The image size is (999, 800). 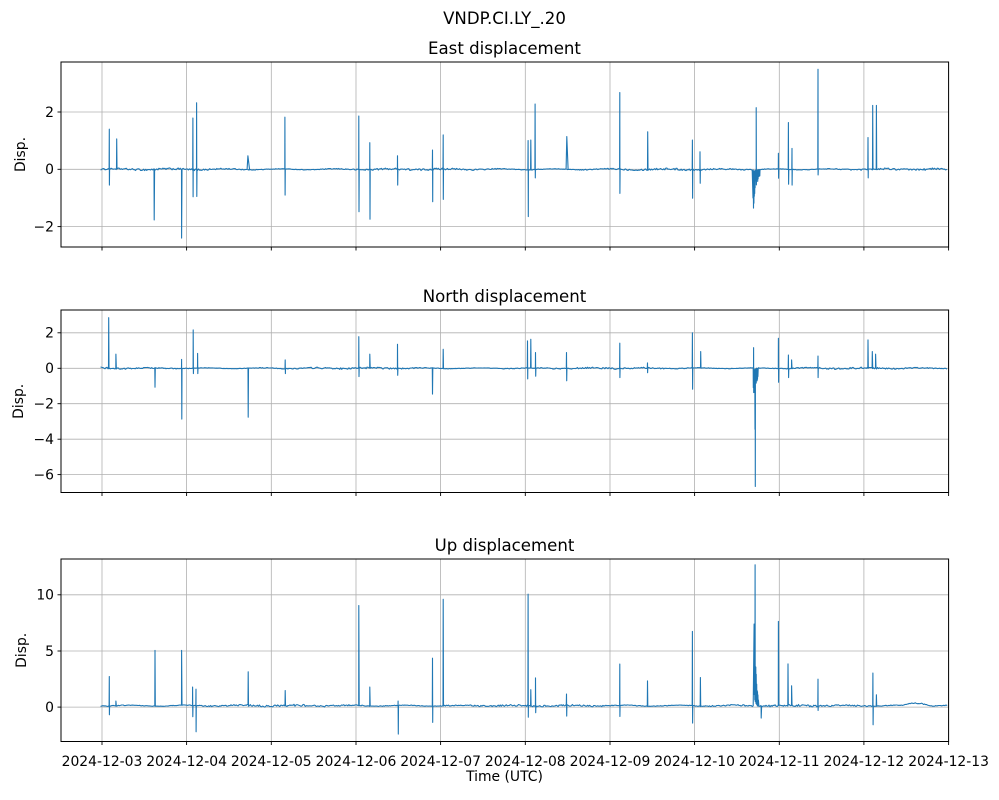 I want to click on x-tick-label: 2024-12-12, so click(x=864, y=762).